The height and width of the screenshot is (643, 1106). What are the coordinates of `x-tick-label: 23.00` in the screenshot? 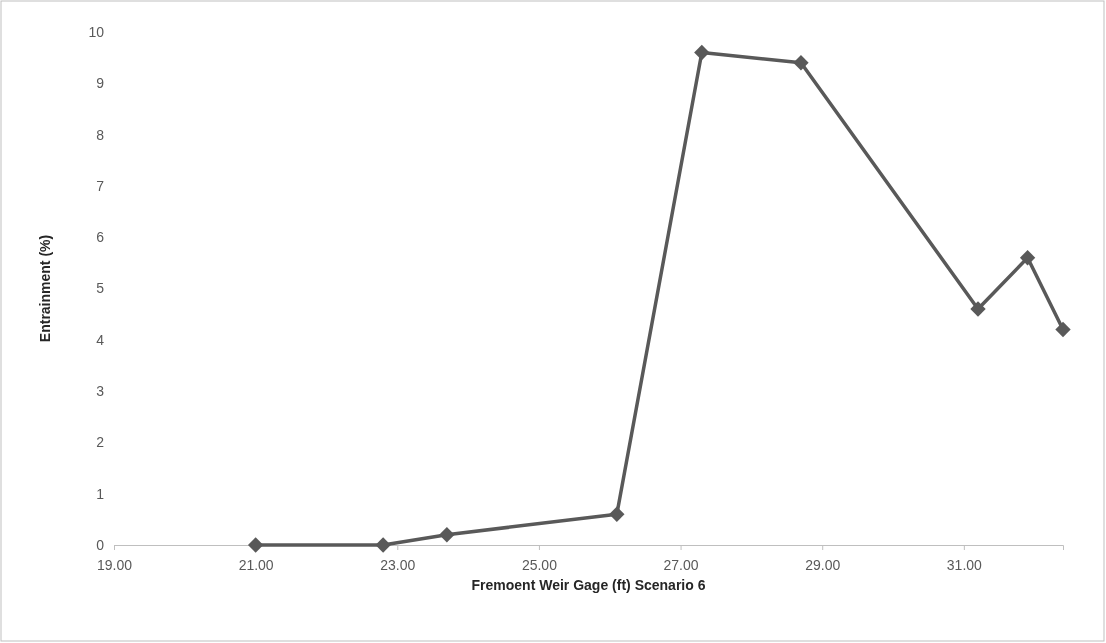 It's located at (398, 564).